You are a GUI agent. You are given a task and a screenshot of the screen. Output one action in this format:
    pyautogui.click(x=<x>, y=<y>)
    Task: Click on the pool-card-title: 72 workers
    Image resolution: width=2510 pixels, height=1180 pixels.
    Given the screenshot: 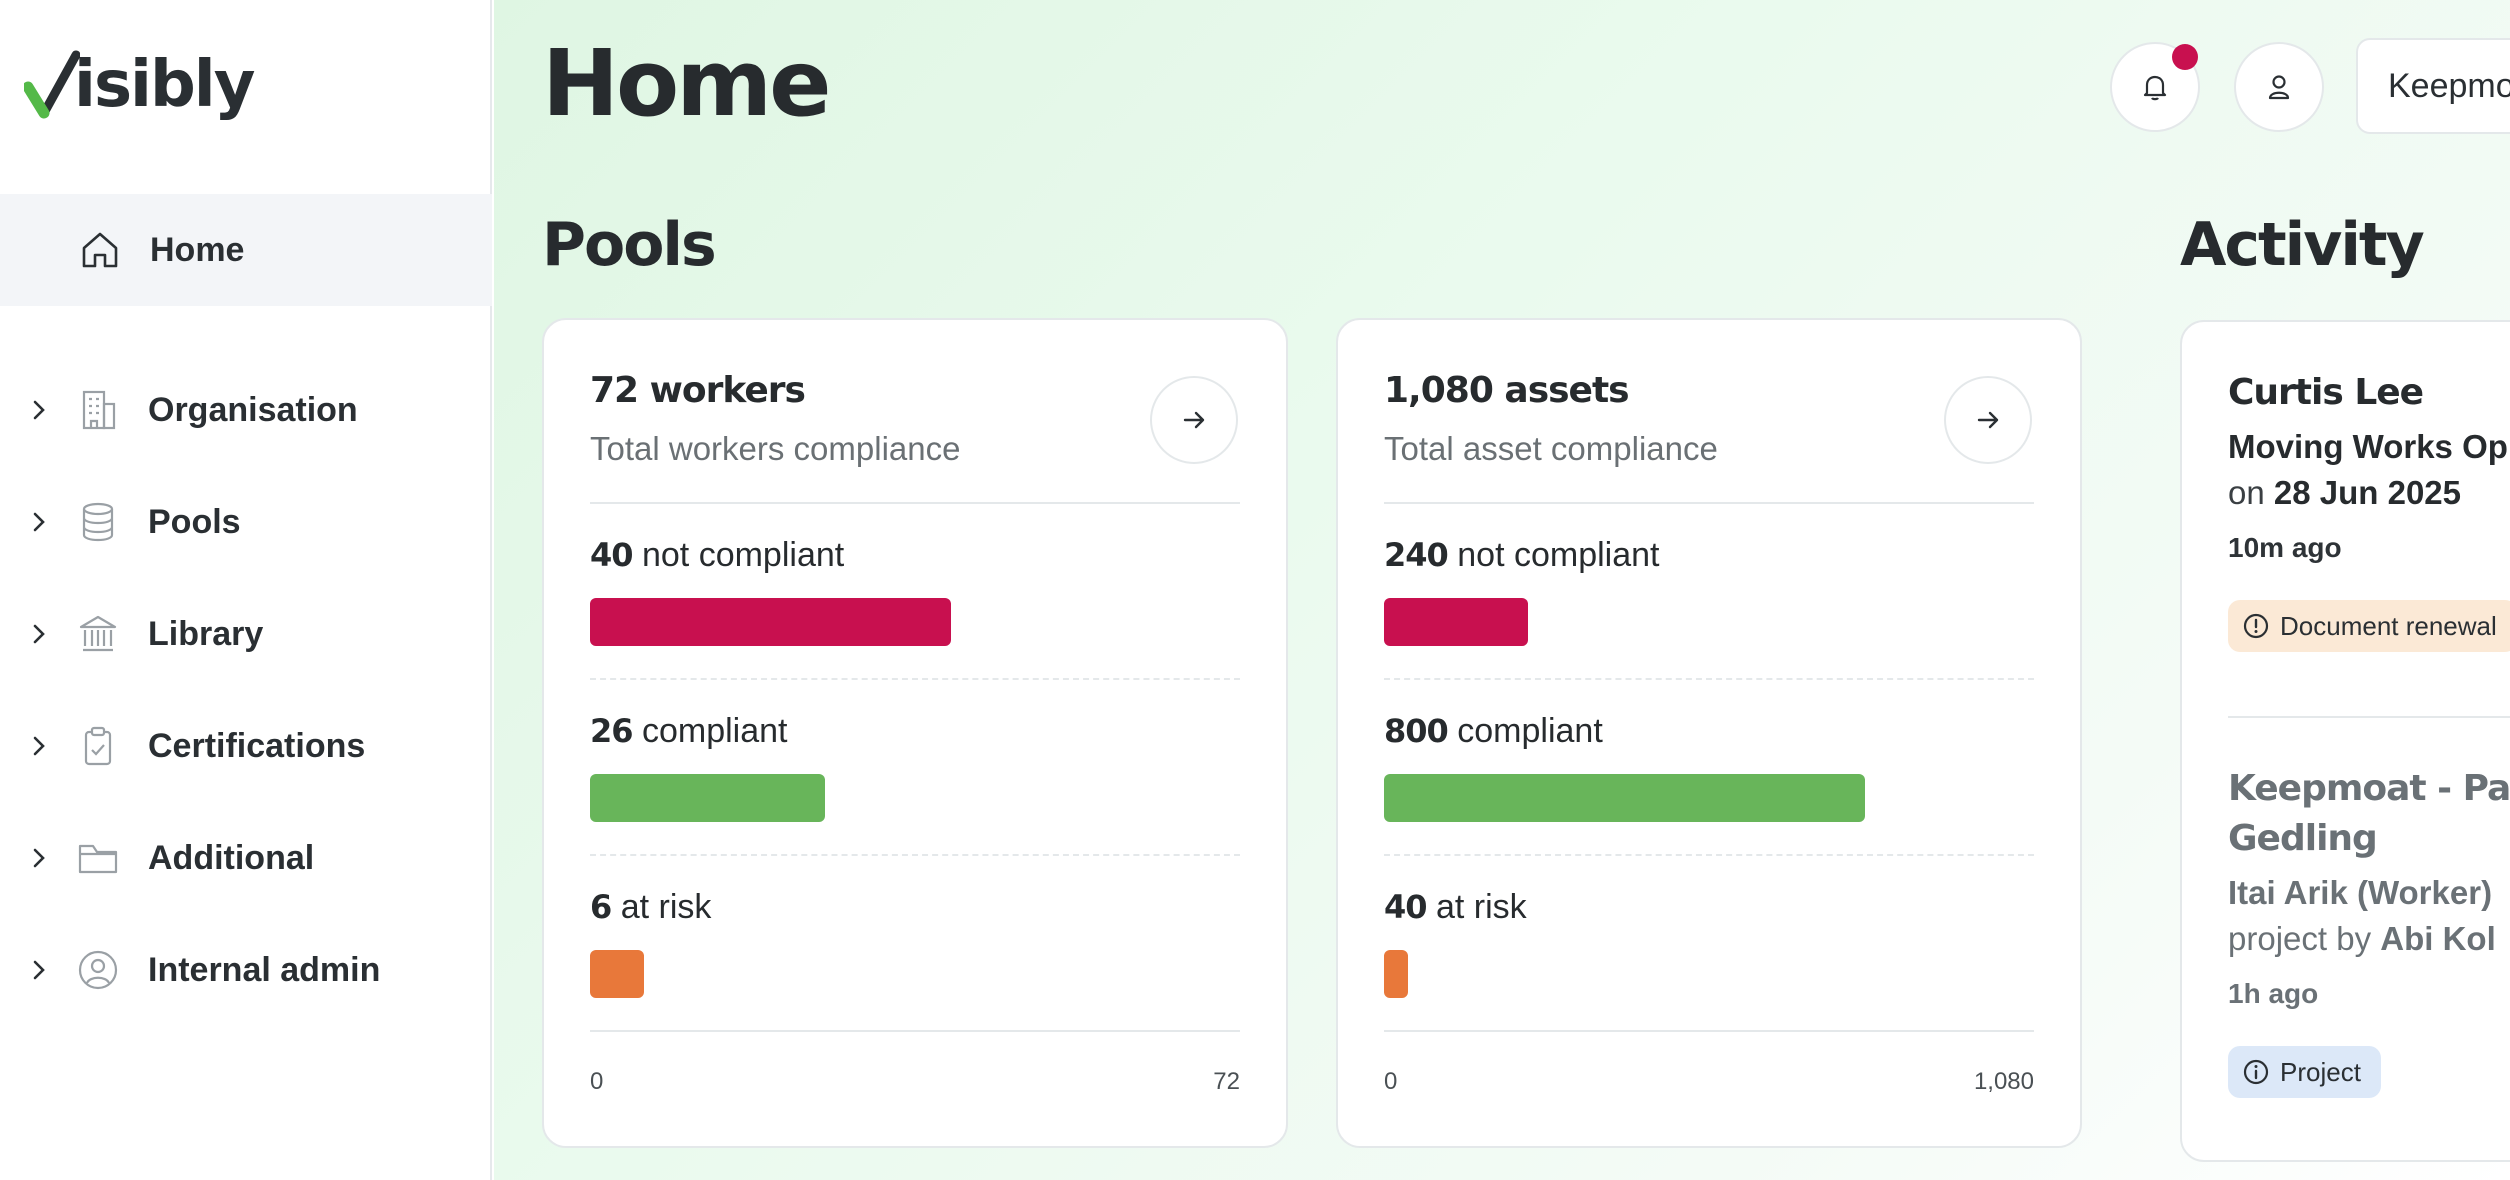 What is the action you would take?
    pyautogui.click(x=698, y=390)
    